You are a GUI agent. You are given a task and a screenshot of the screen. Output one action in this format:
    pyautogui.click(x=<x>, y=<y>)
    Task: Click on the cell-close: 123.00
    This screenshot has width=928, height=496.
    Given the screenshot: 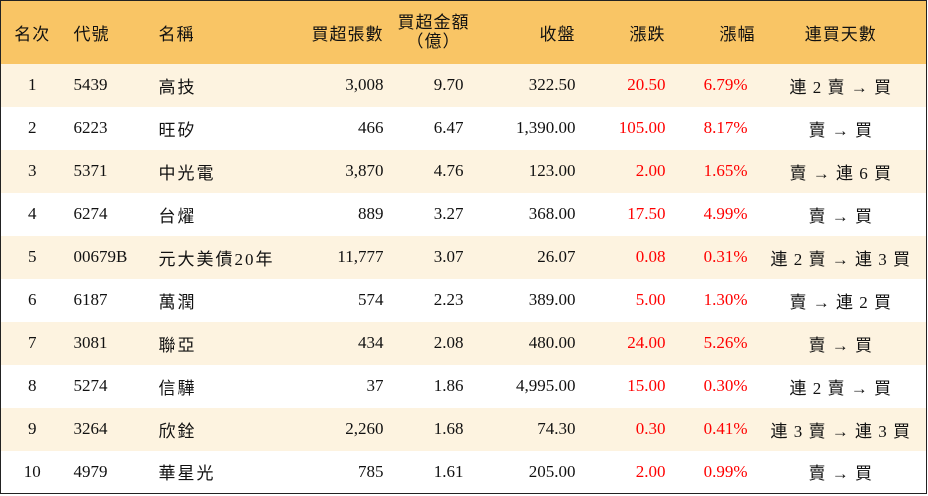 What is the action you would take?
    pyautogui.click(x=552, y=170)
    